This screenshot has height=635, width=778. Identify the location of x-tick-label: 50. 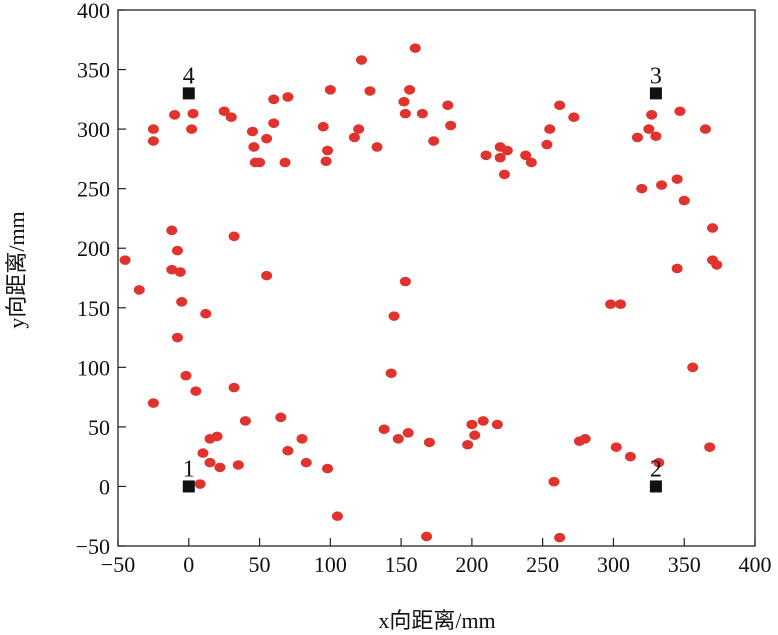
(260, 564).